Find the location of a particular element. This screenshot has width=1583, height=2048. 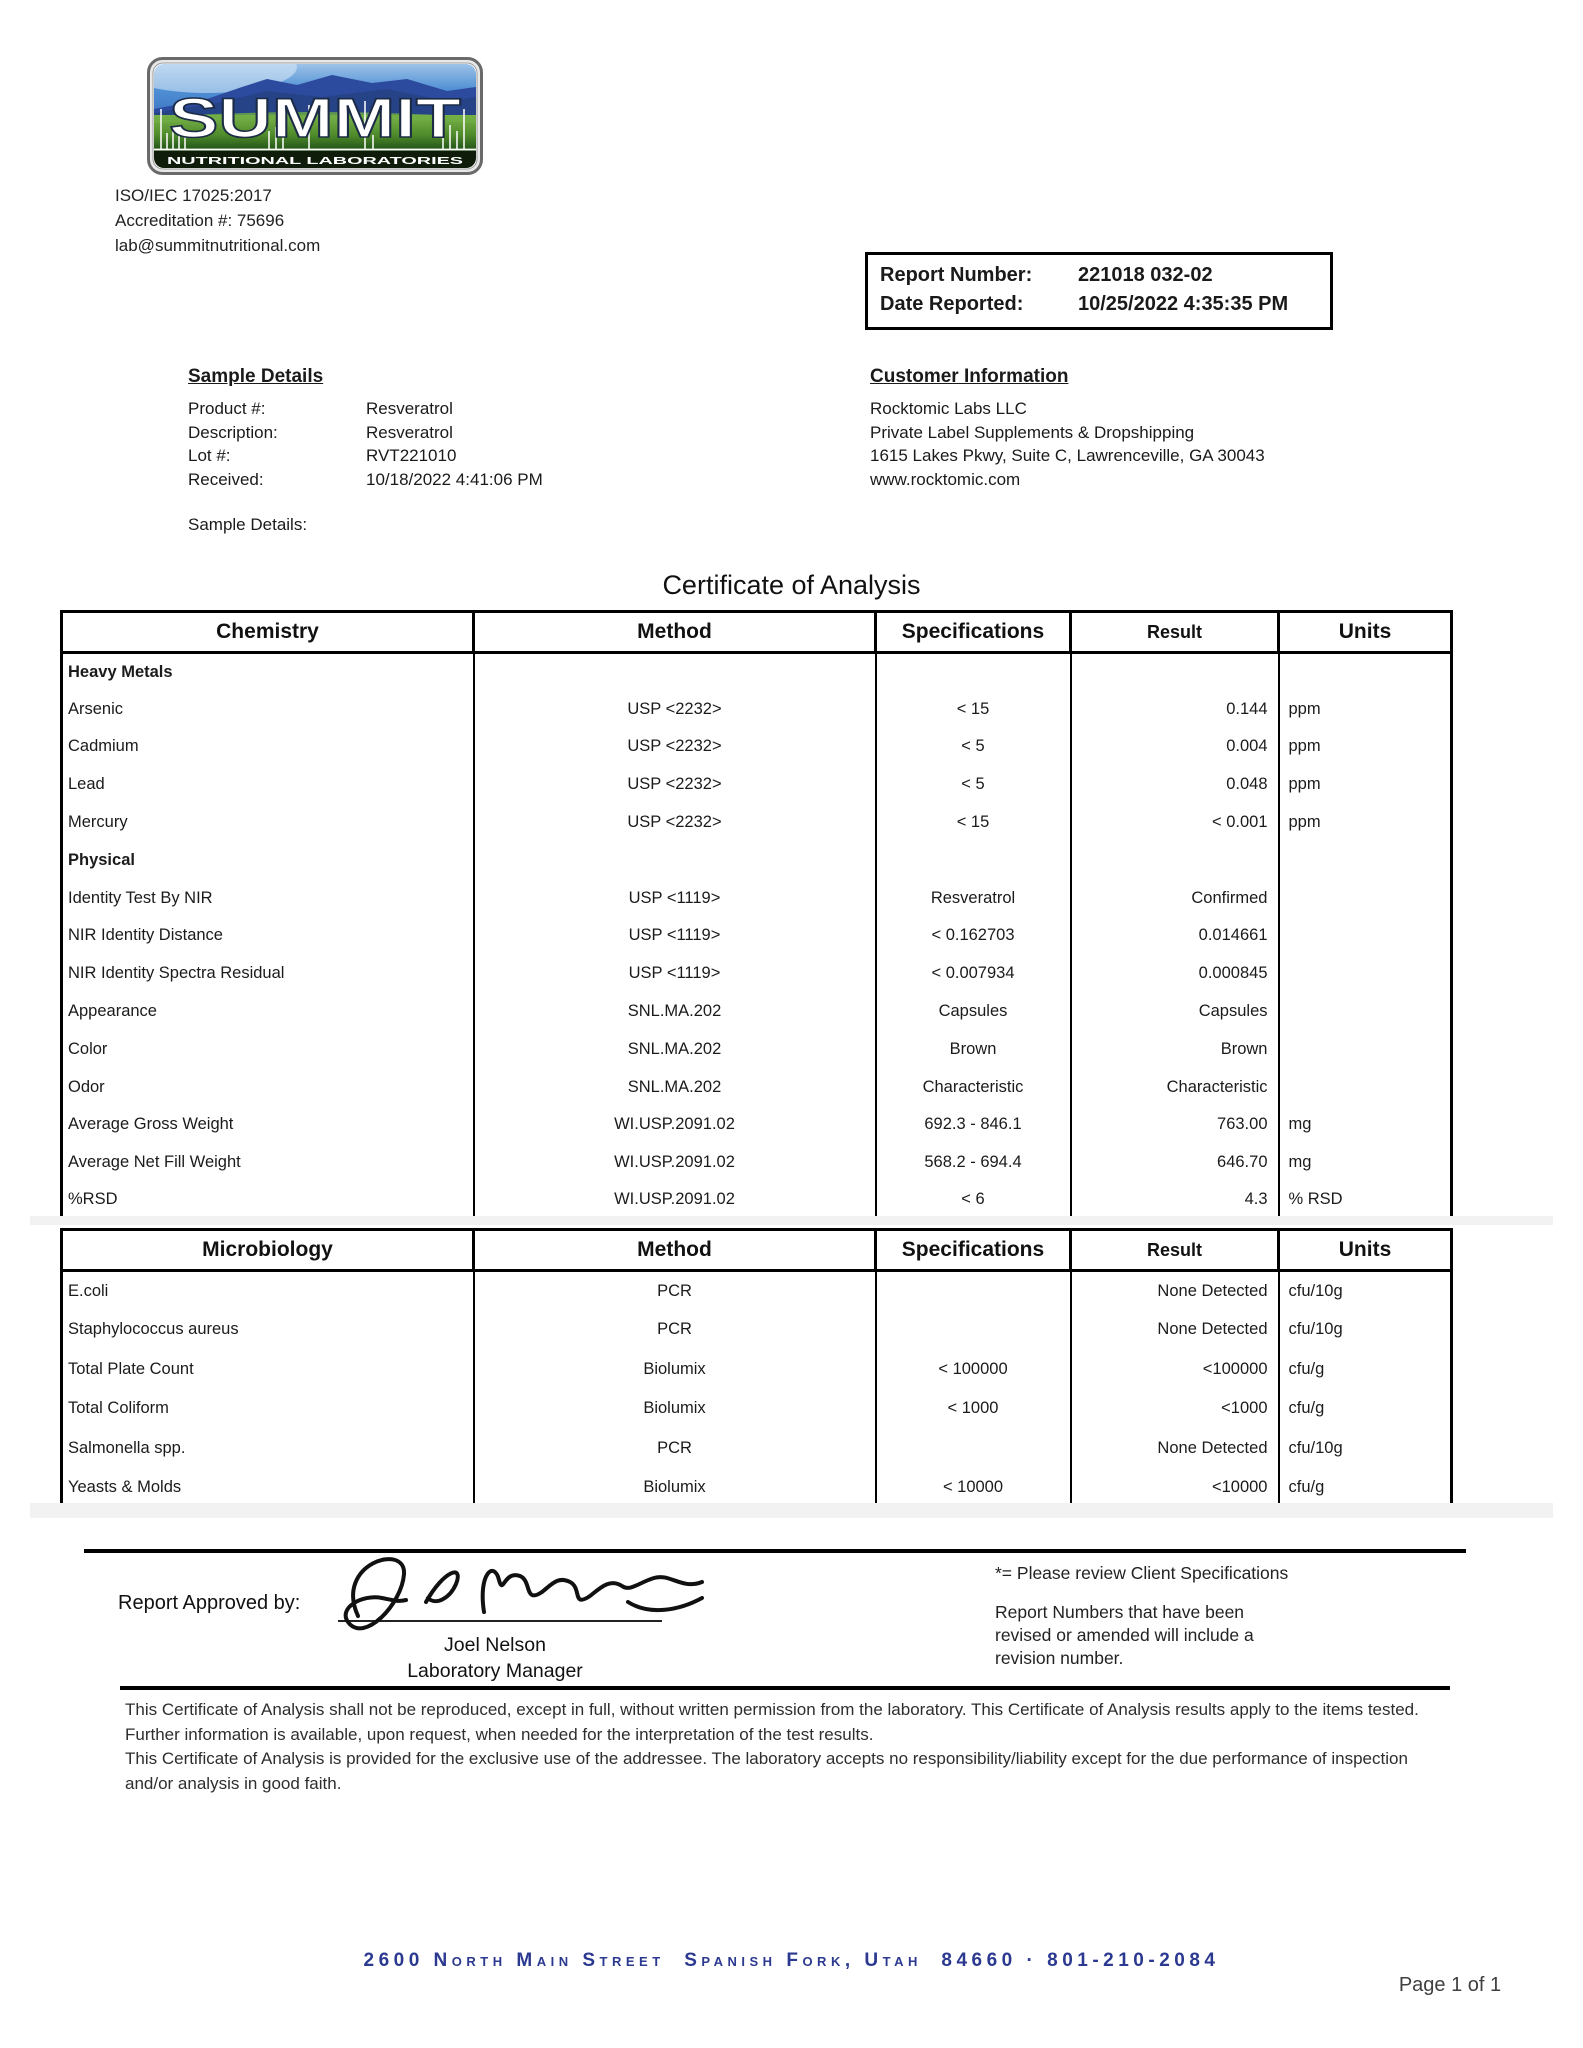

field-value: Resveratrol is located at coordinates (409, 432).